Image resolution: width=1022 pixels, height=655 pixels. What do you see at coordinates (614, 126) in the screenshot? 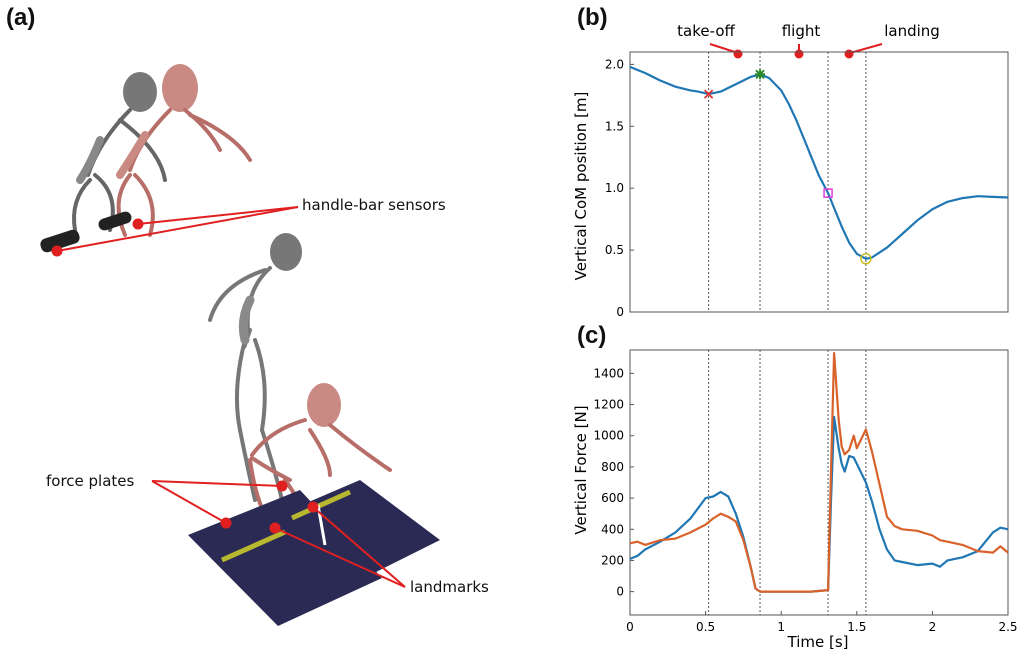
I see `y-tick-label: 1.5` at bounding box center [614, 126].